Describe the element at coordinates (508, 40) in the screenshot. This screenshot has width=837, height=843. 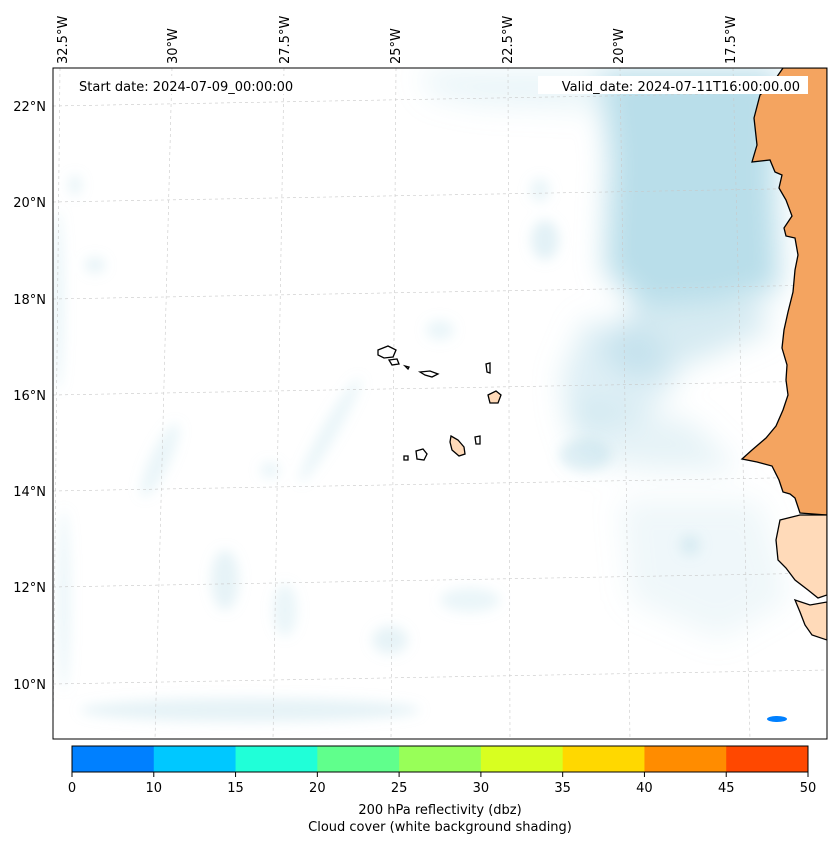
I see `lon-label: 22.5°W` at that location.